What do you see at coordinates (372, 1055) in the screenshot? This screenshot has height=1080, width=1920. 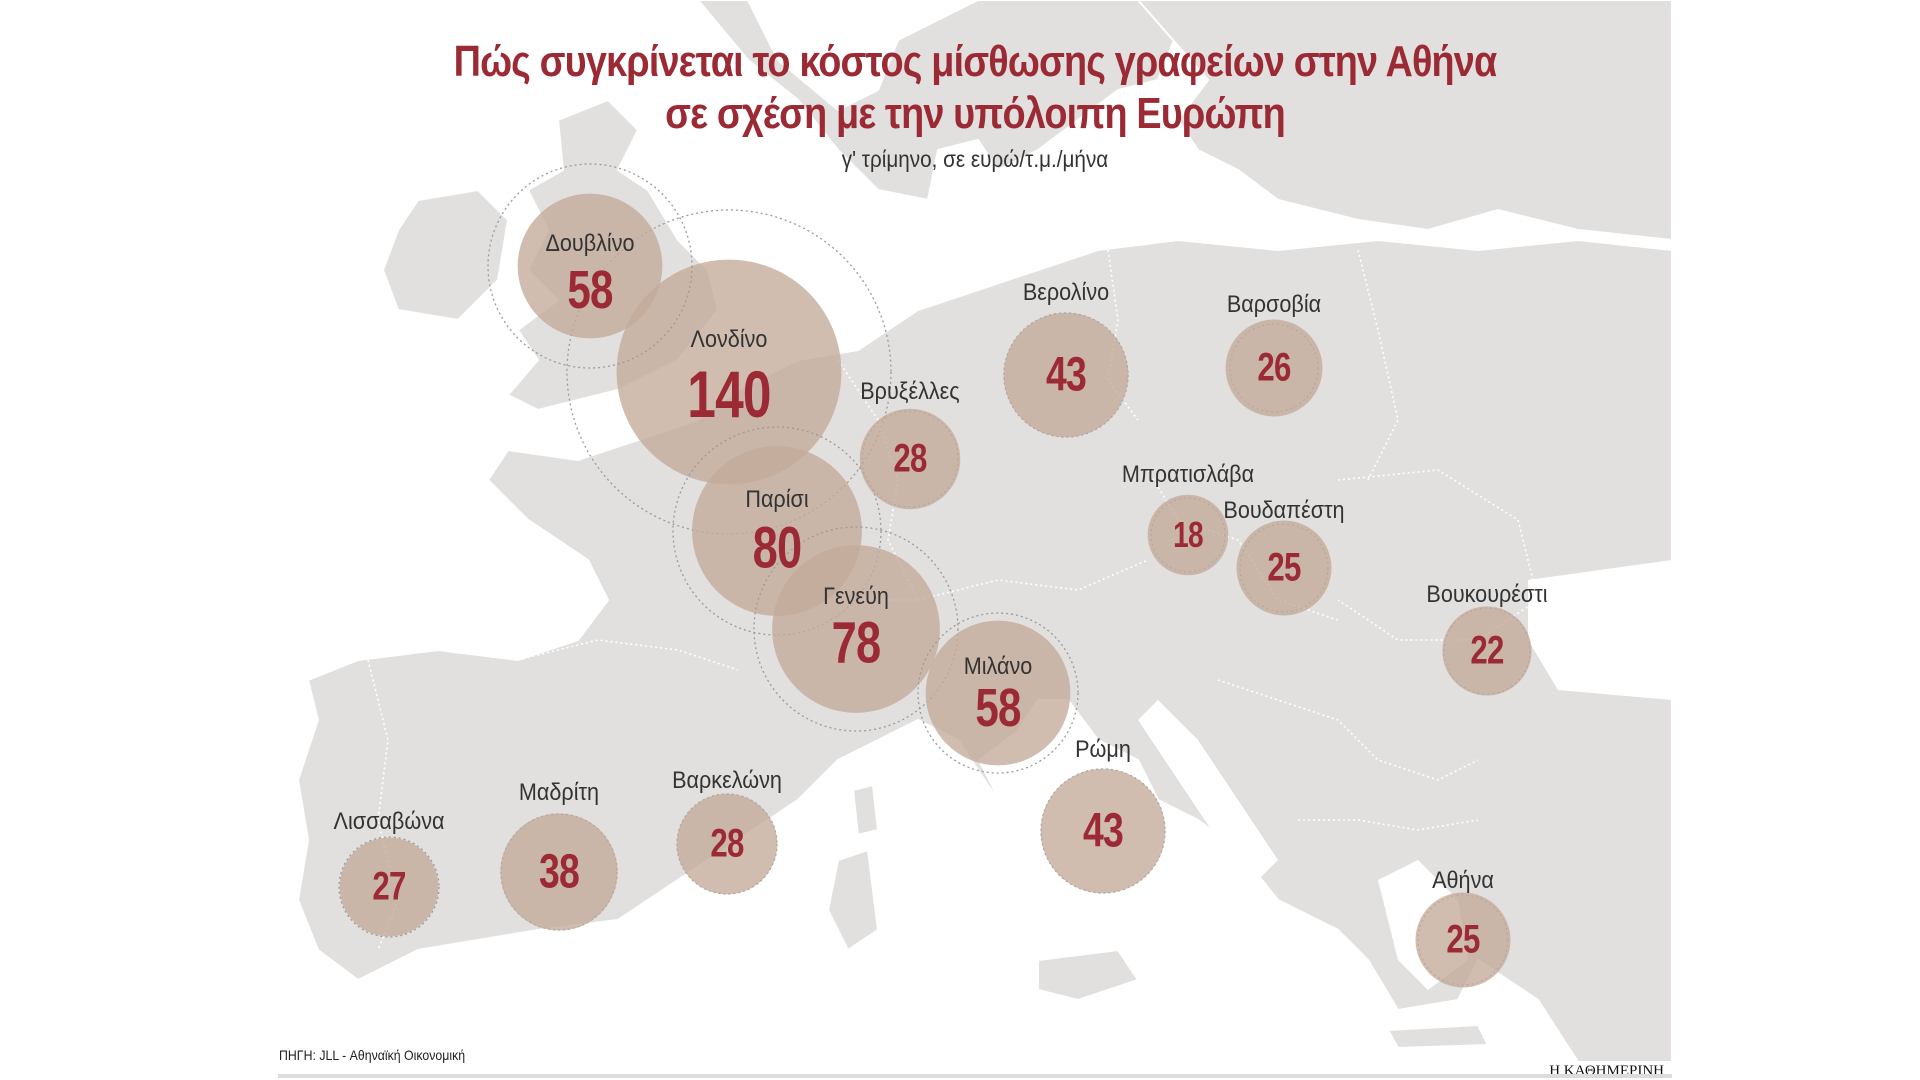 I see `source-note: ΠΗΓΗ: JLL - Αθηναϊκή Οικονομική` at bounding box center [372, 1055].